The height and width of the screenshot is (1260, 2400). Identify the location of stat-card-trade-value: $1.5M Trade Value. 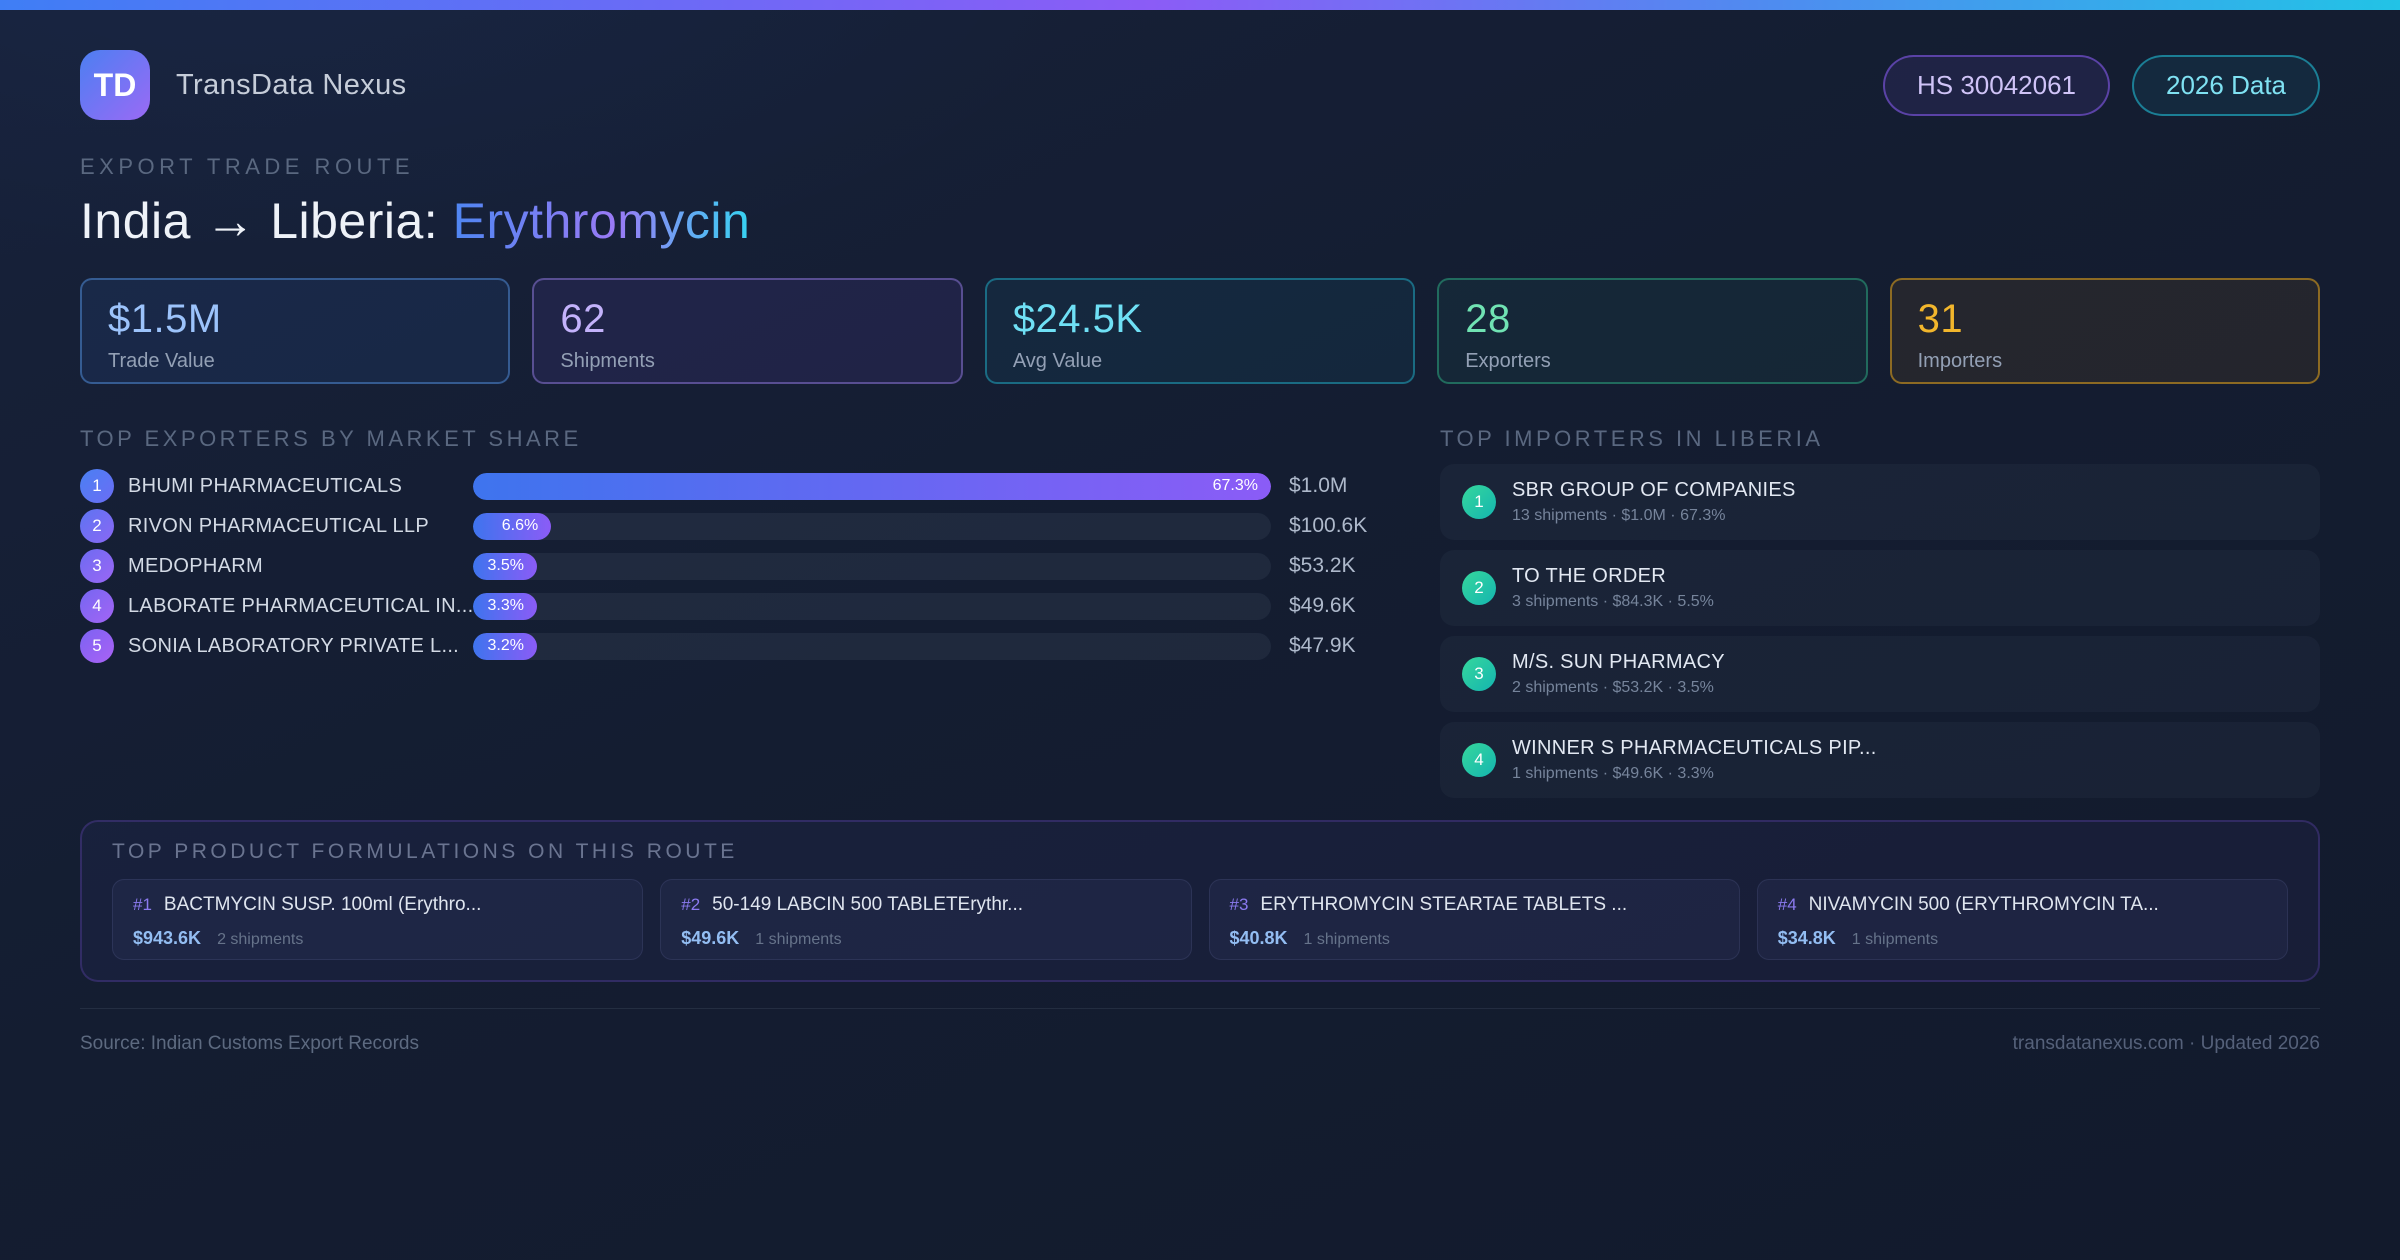
(295, 331).